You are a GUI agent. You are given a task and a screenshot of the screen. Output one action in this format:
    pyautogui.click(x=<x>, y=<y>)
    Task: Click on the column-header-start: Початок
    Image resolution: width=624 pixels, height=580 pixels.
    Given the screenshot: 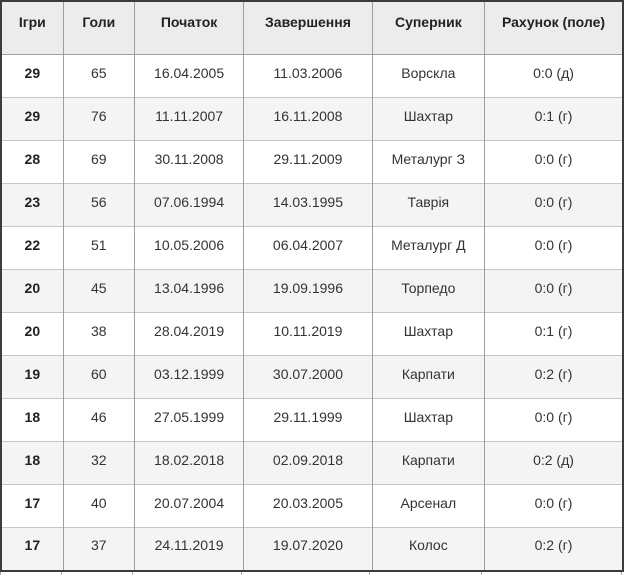 What is the action you would take?
    pyautogui.click(x=188, y=28)
    